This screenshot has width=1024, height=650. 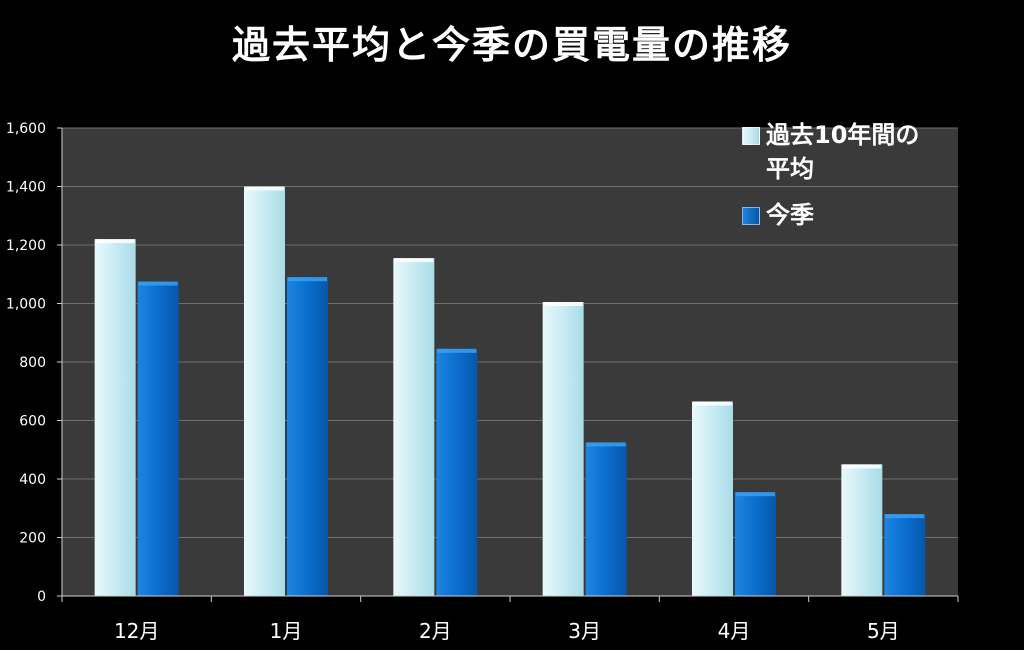 I want to click on x-tick-label: 1月, so click(x=286, y=631).